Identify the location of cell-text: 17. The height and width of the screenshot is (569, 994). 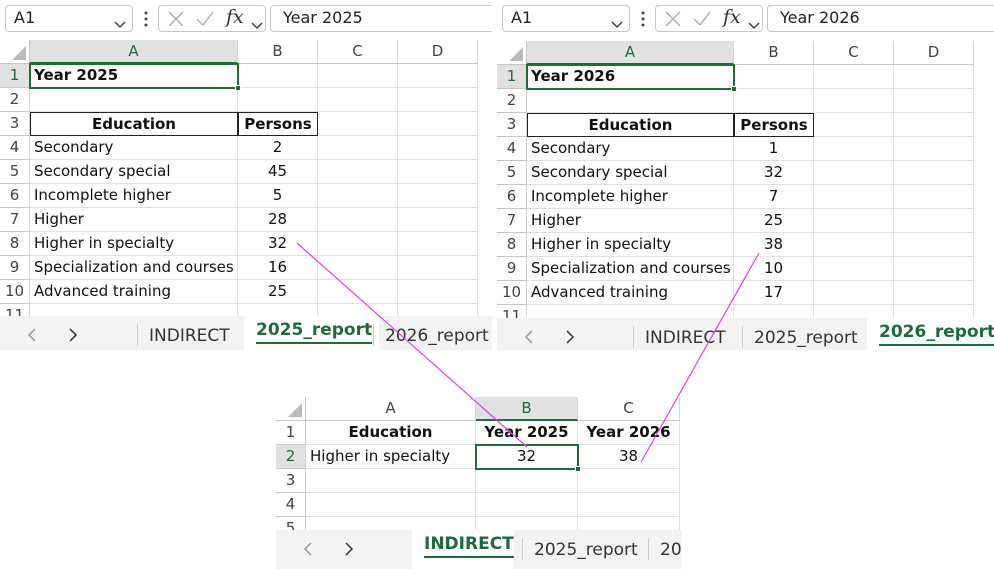
(774, 293).